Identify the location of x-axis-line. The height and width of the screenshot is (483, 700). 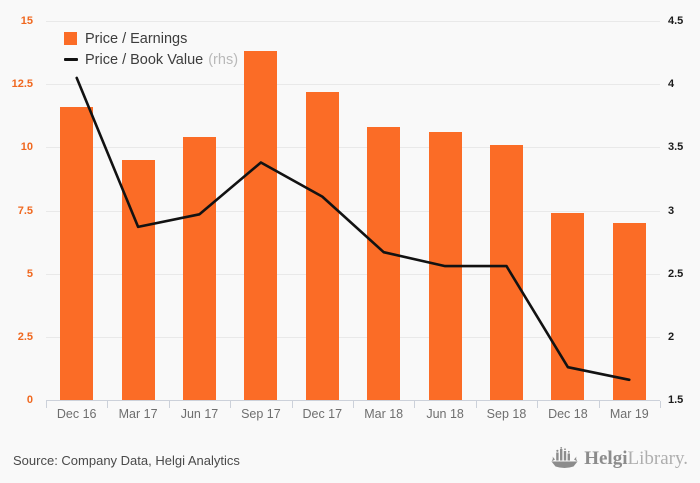
(353, 400).